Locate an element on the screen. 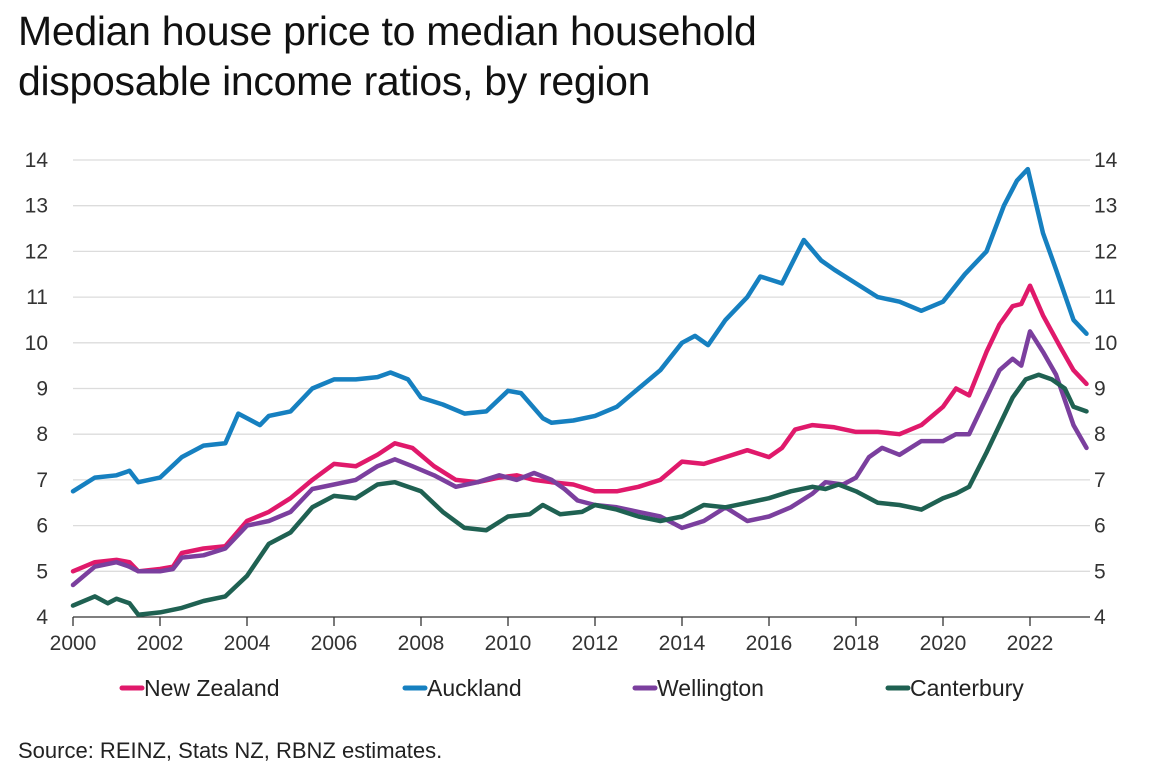 This screenshot has width=1157, height=776. y-tick-label-right: 13 is located at coordinates (1105, 206).